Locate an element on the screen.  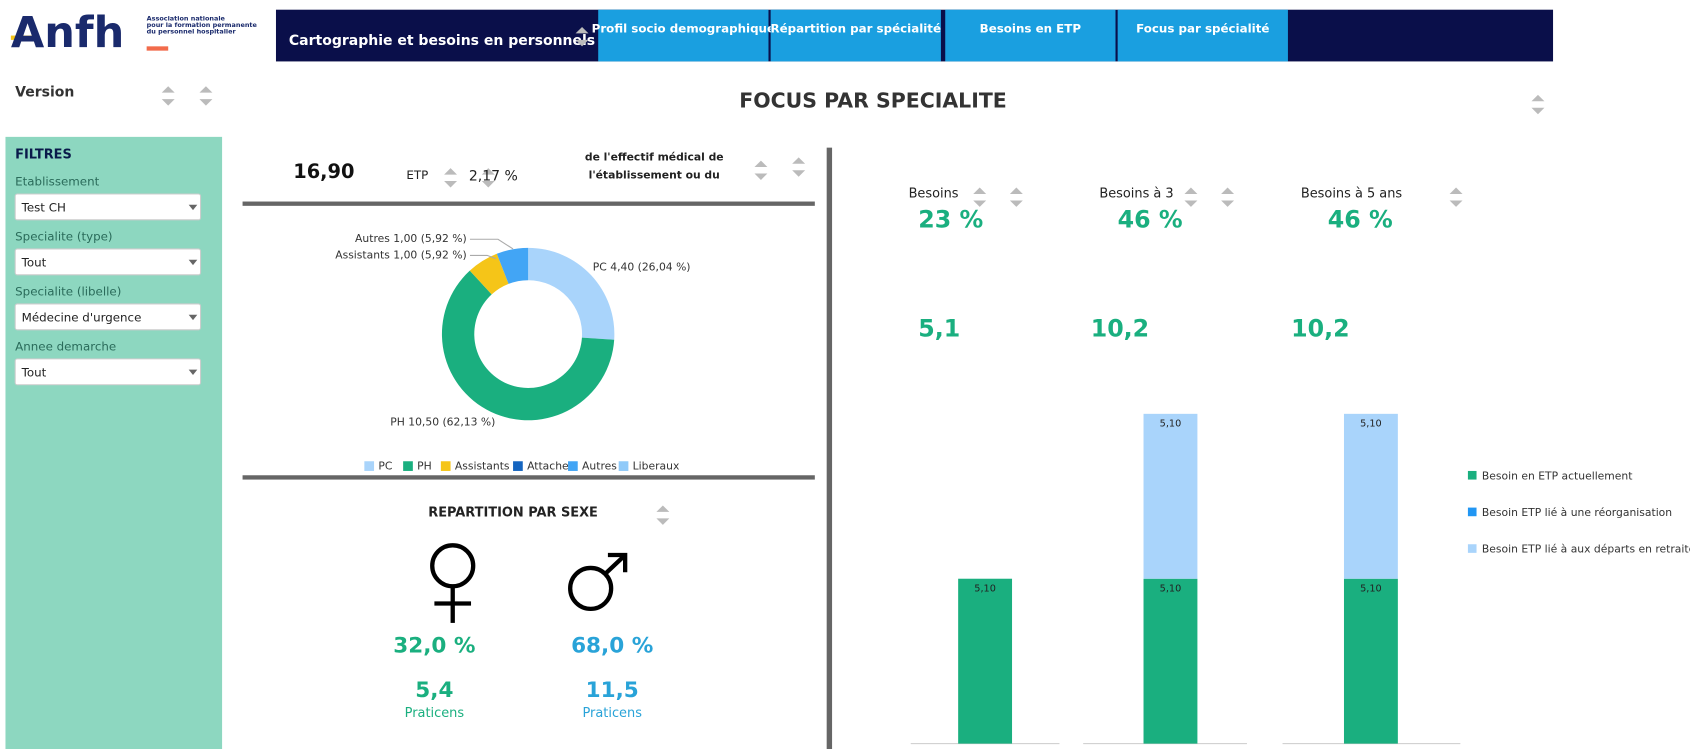
slice-label: Autres 1,00 (5,92 %) is located at coordinates (411, 238).